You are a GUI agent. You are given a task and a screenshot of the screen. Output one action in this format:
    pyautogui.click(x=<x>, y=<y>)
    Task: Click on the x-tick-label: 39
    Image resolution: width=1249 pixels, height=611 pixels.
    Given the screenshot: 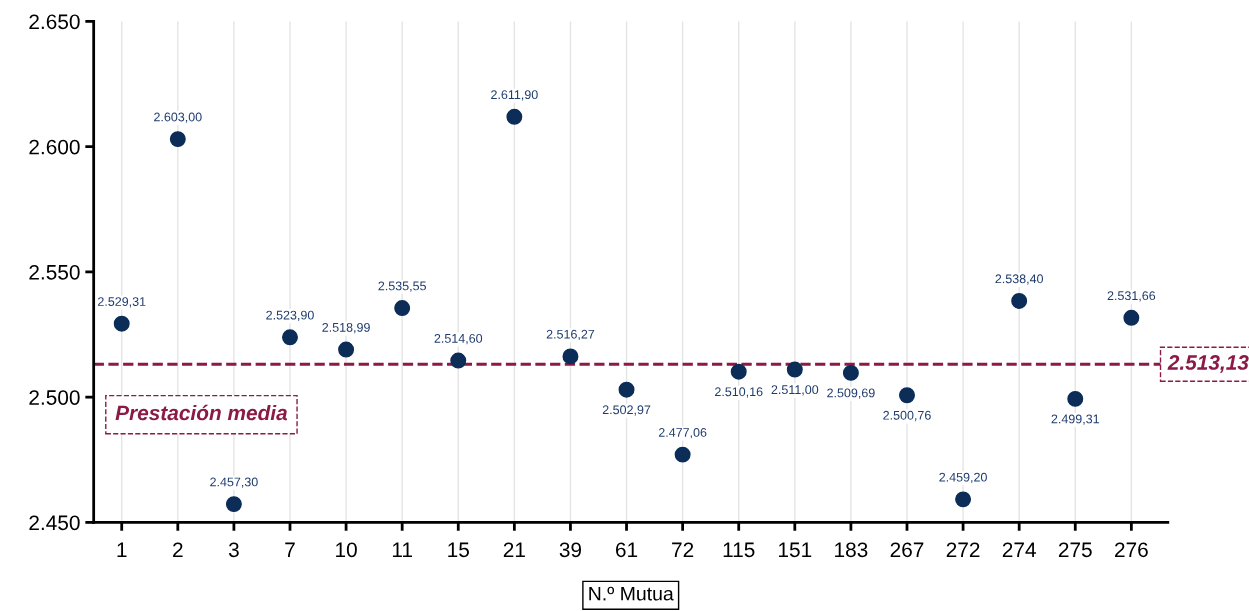 What is the action you would take?
    pyautogui.click(x=570, y=550)
    